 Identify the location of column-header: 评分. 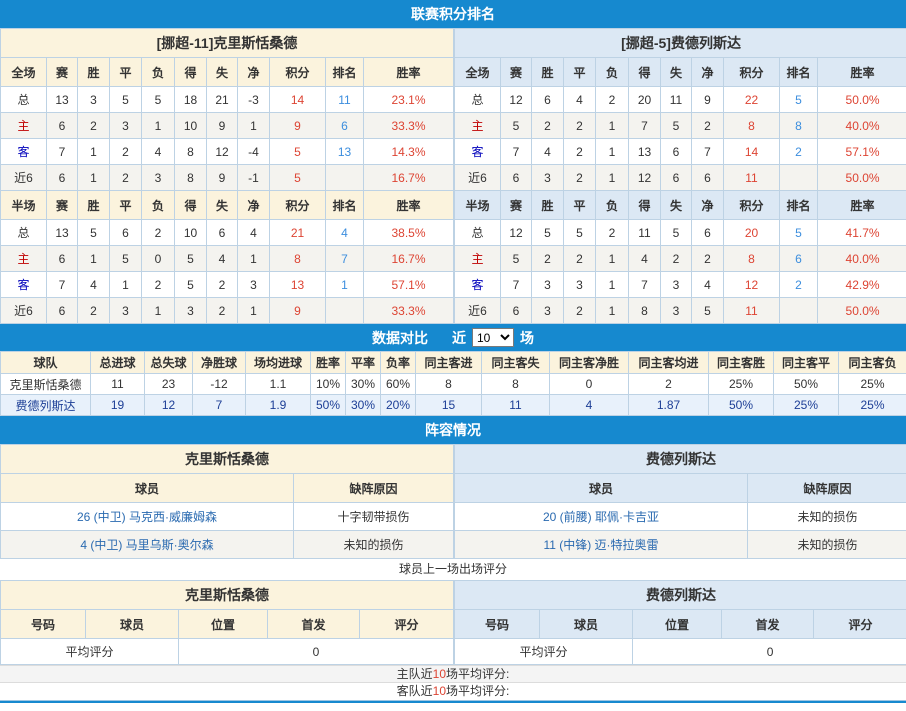
(406, 624).